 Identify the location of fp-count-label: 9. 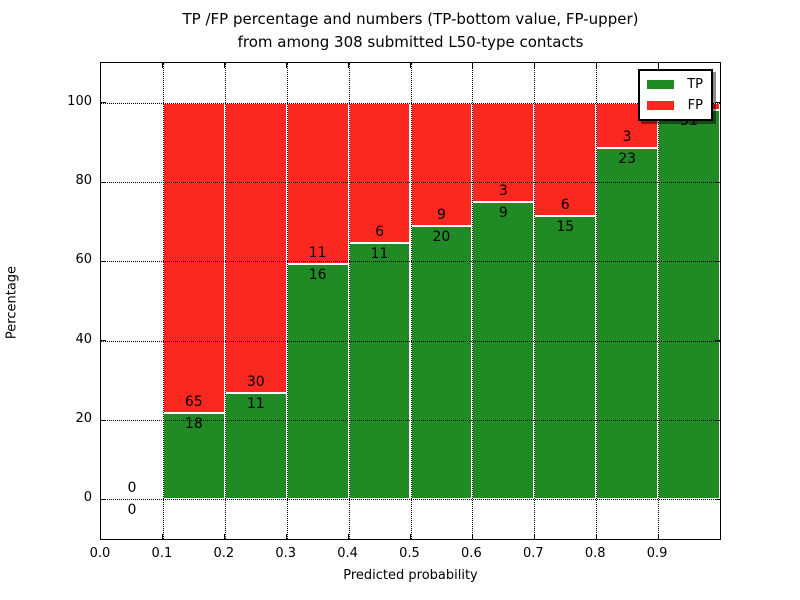
(441, 214).